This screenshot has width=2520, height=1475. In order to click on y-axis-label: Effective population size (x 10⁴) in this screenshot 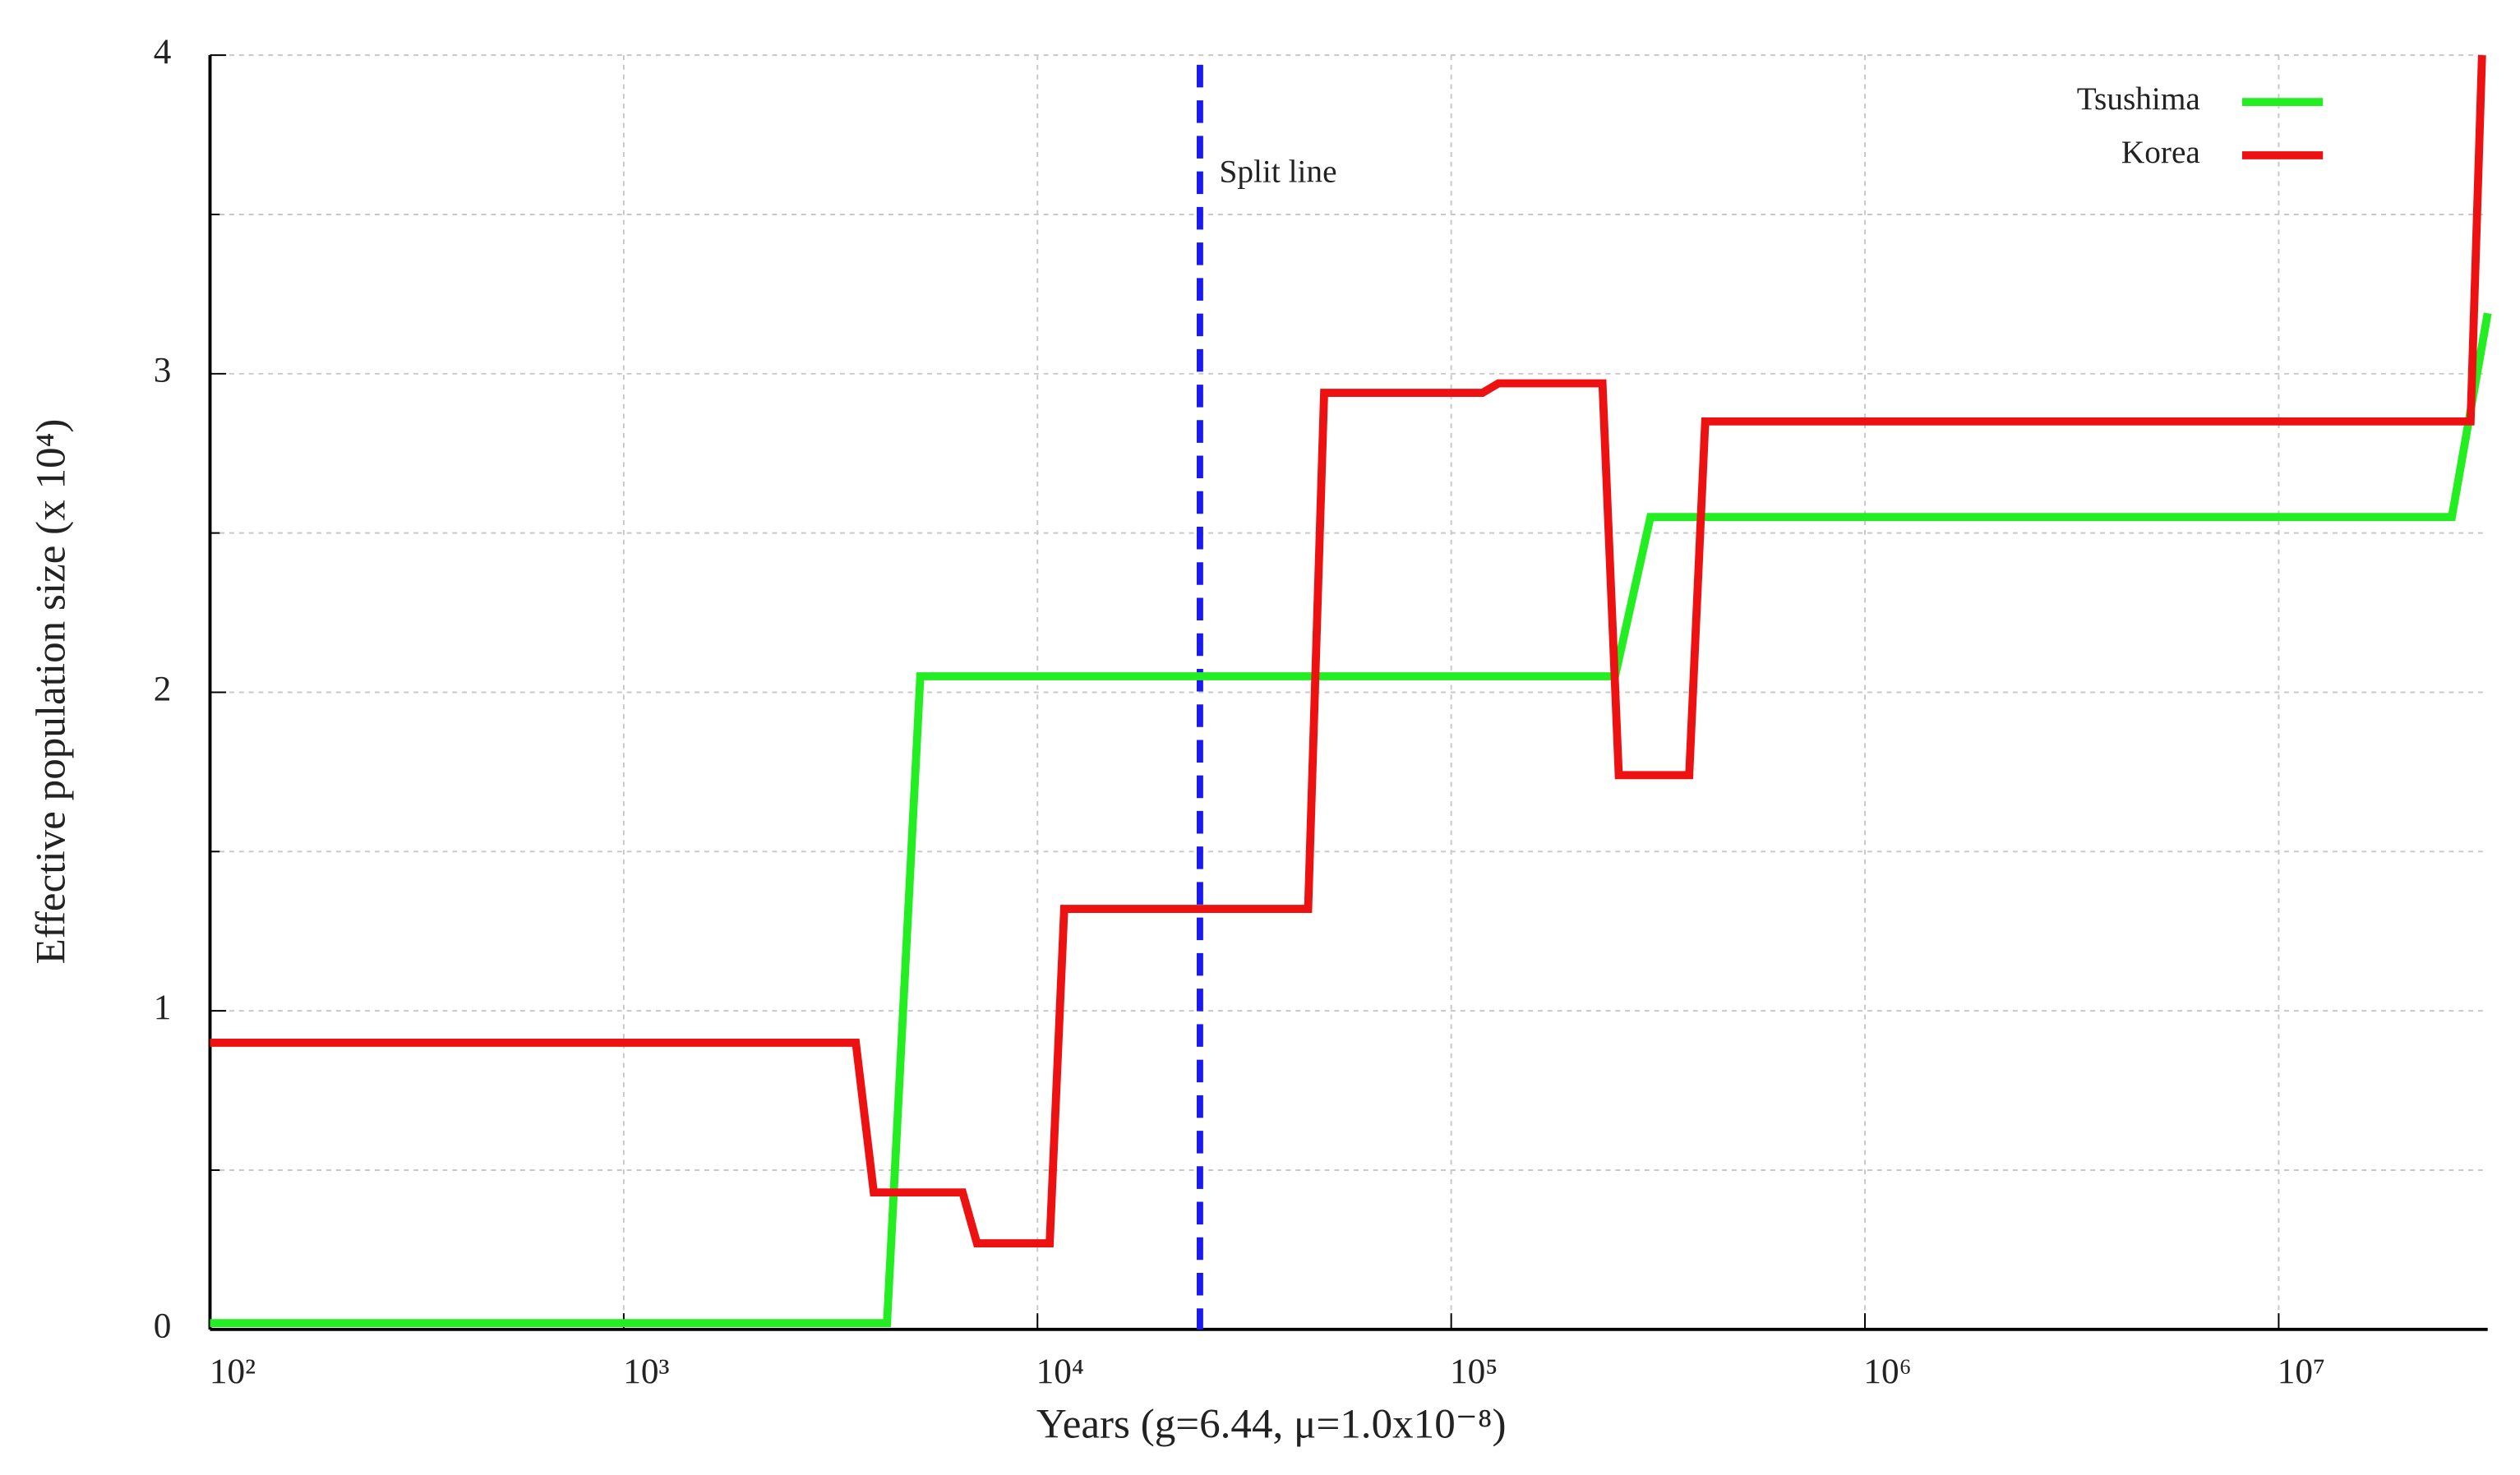, I will do `click(51, 692)`.